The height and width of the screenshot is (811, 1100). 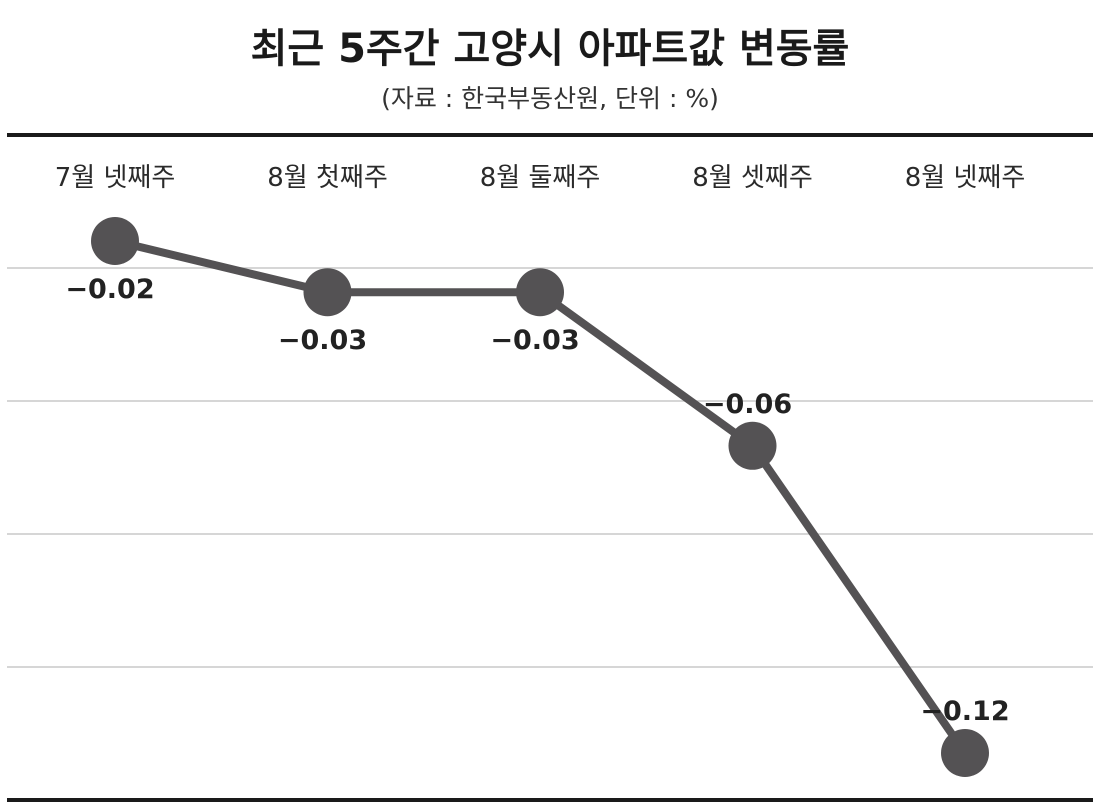 What do you see at coordinates (964, 711) in the screenshot?
I see `data-label: −0.12` at bounding box center [964, 711].